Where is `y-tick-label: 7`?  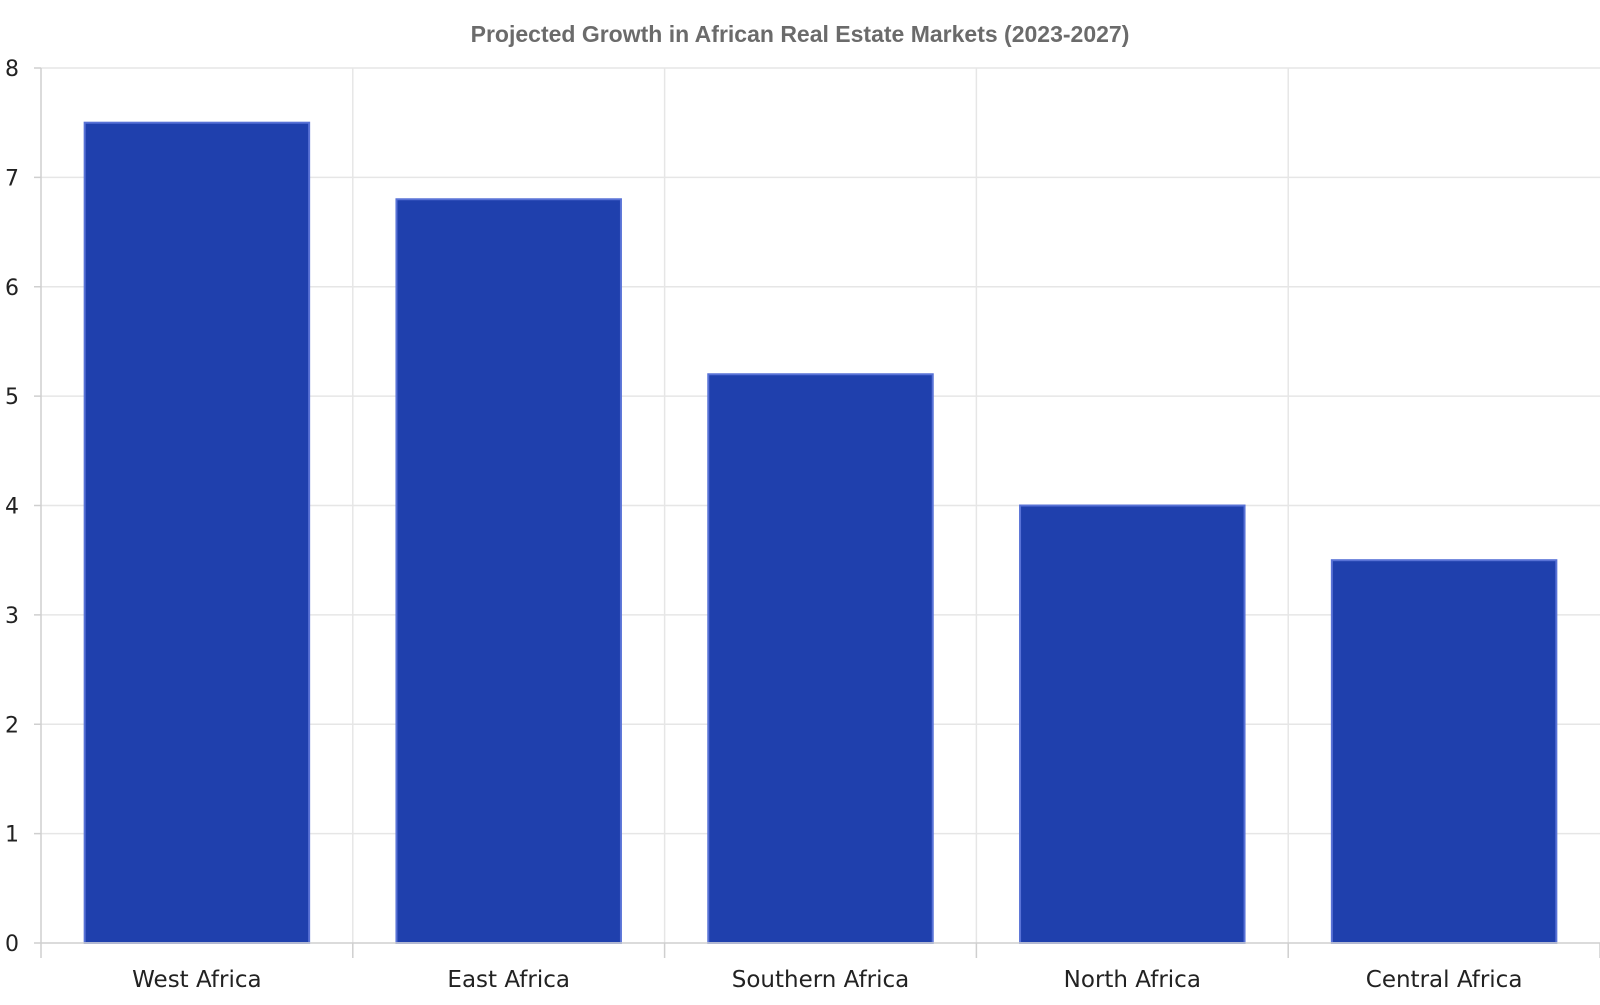 y-tick-label: 7 is located at coordinates (12, 178).